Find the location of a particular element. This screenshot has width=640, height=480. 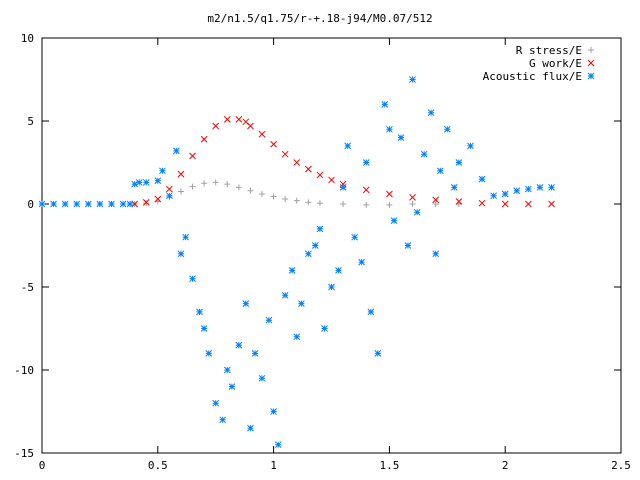

legend-label: Acoustic flux/E is located at coordinates (532, 76).